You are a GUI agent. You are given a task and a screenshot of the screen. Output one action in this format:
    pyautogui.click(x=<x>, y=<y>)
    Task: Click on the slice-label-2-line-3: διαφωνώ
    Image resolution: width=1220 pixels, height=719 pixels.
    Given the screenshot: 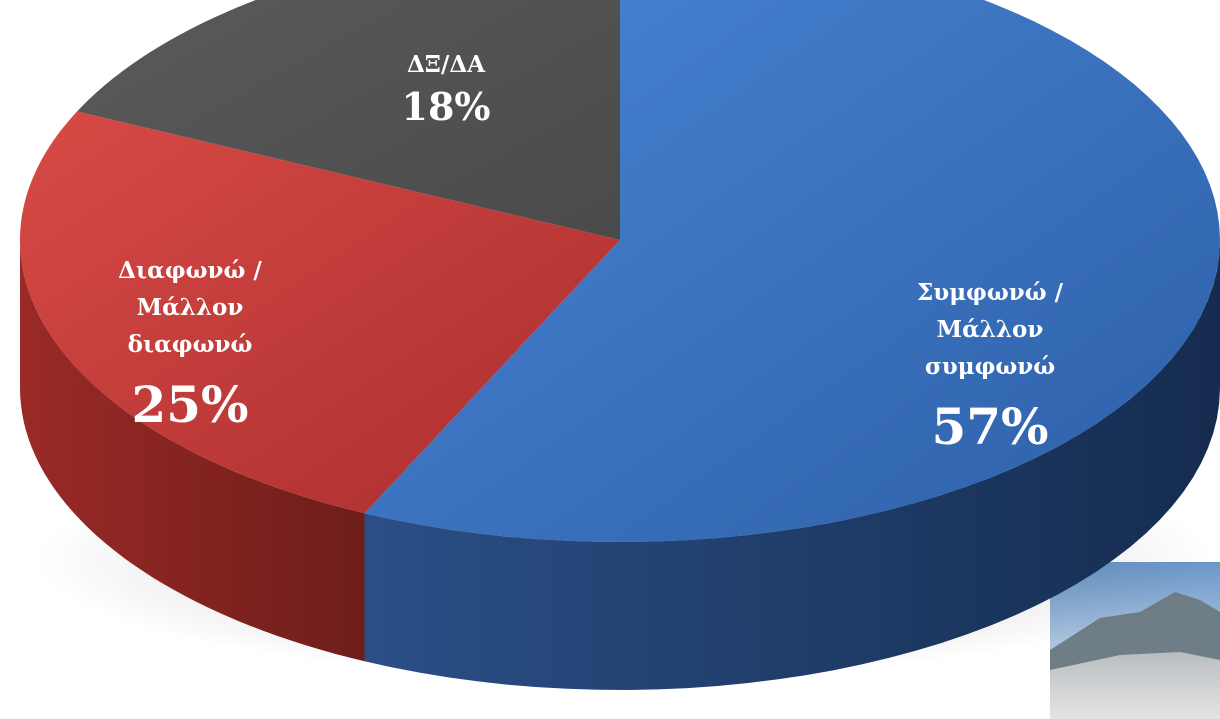 What is the action you would take?
    pyautogui.click(x=190, y=344)
    